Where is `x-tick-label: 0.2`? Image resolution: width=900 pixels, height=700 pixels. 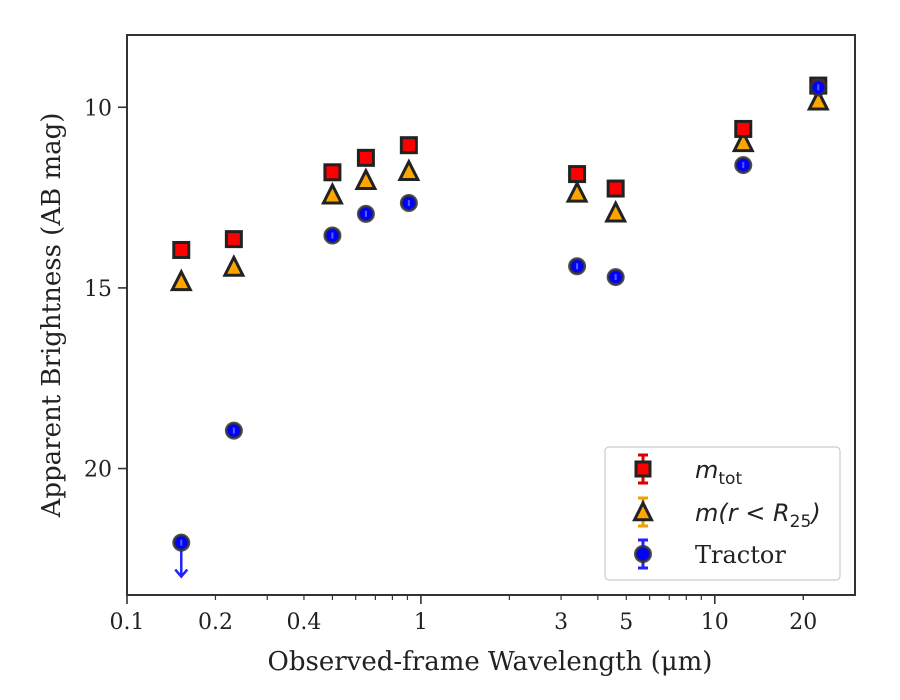
x-tick-label: 0.2 is located at coordinates (215, 622).